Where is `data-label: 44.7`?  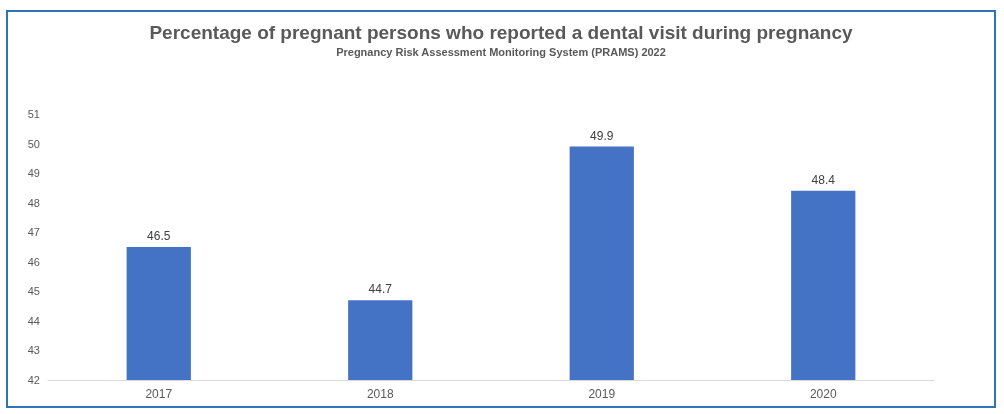
data-label: 44.7 is located at coordinates (380, 289).